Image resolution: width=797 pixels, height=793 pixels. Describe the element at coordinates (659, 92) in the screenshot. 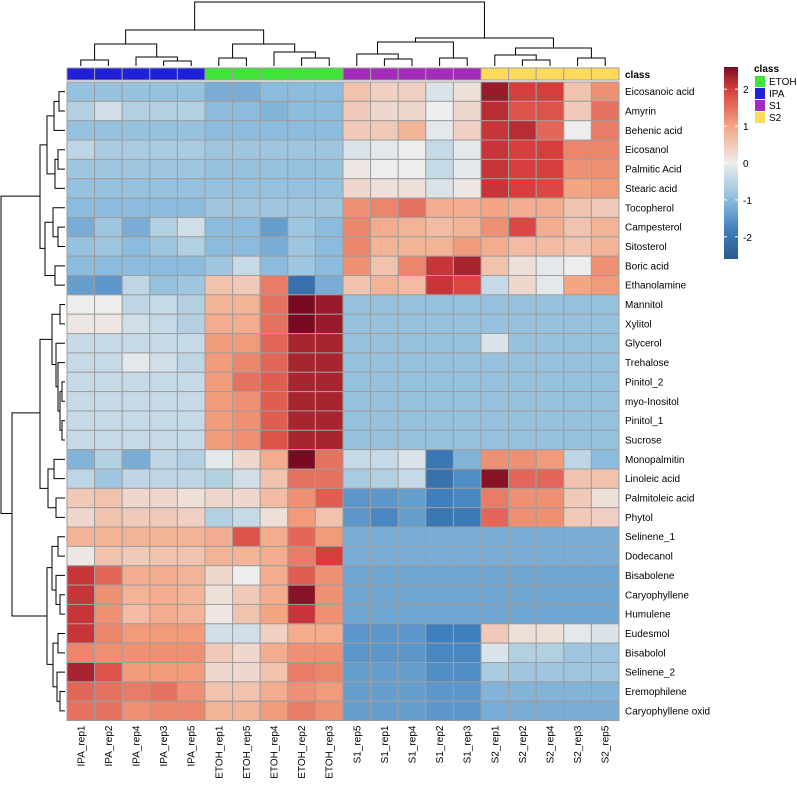

I see `row-label: Eicosanoic acid` at that location.